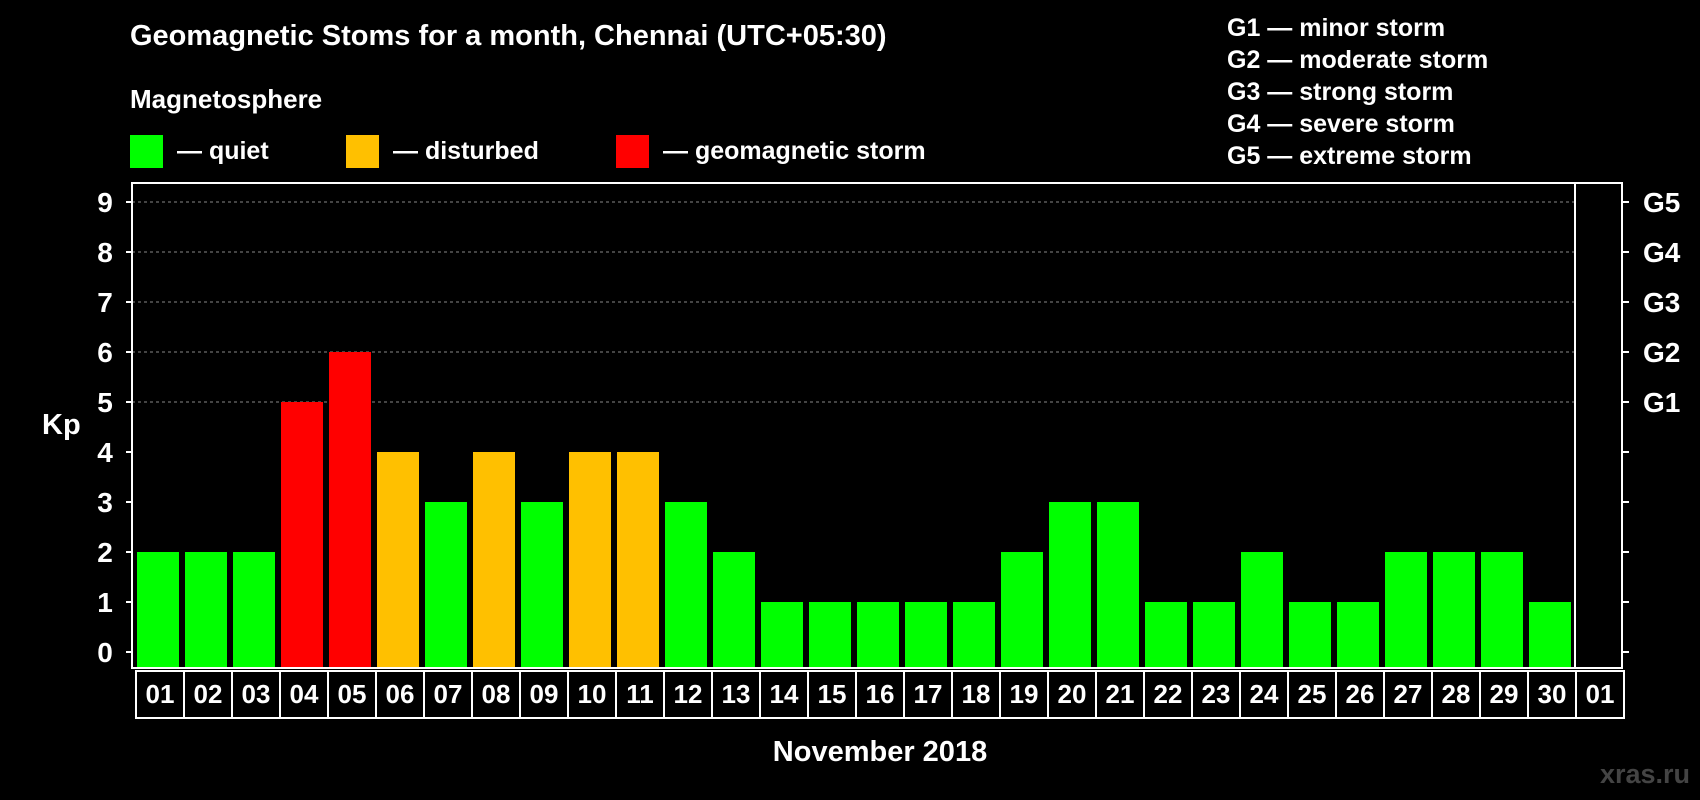 This screenshot has width=1700, height=800. What do you see at coordinates (632, 151) in the screenshot?
I see `legend-swatch-storm` at bounding box center [632, 151].